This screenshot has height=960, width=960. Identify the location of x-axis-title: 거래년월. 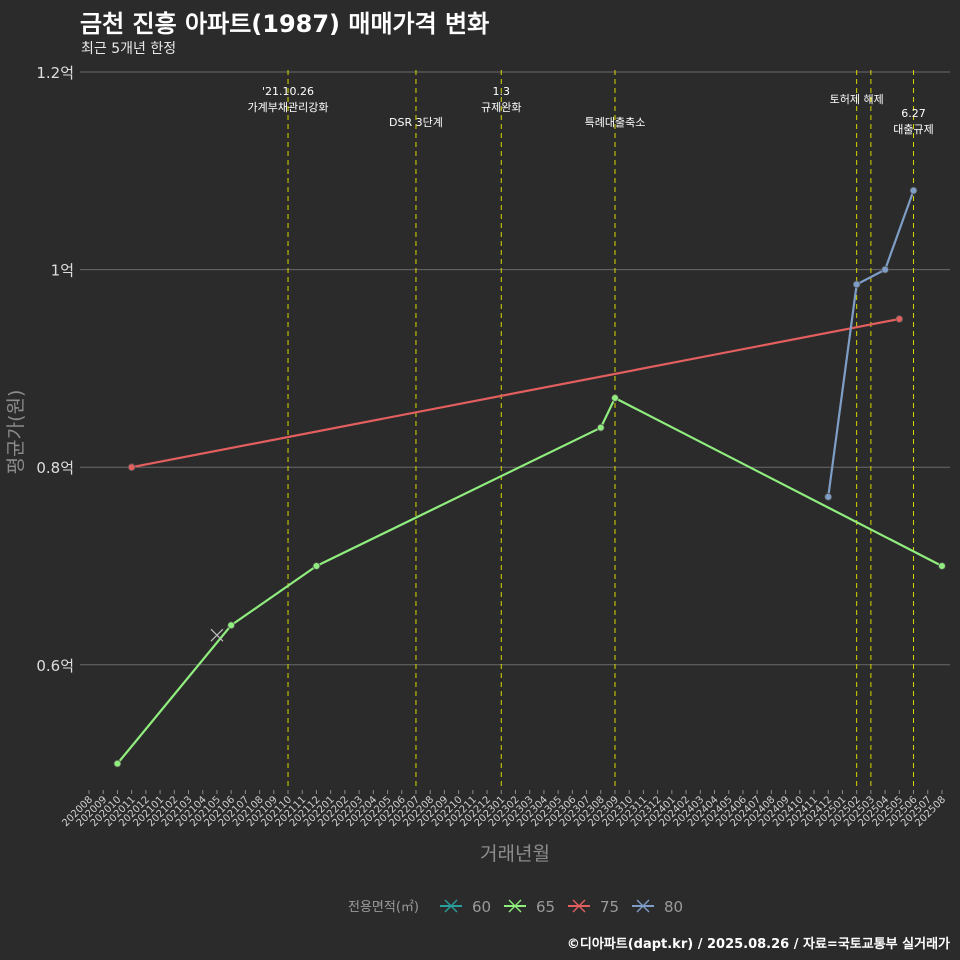
(515, 854).